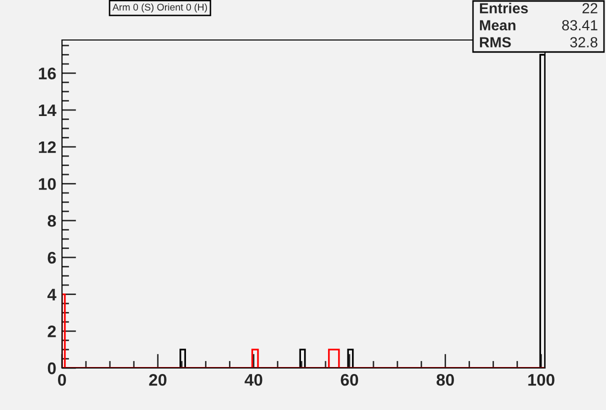 The width and height of the screenshot is (606, 410). What do you see at coordinates (498, 25) in the screenshot?
I see `text: Mean` at bounding box center [498, 25].